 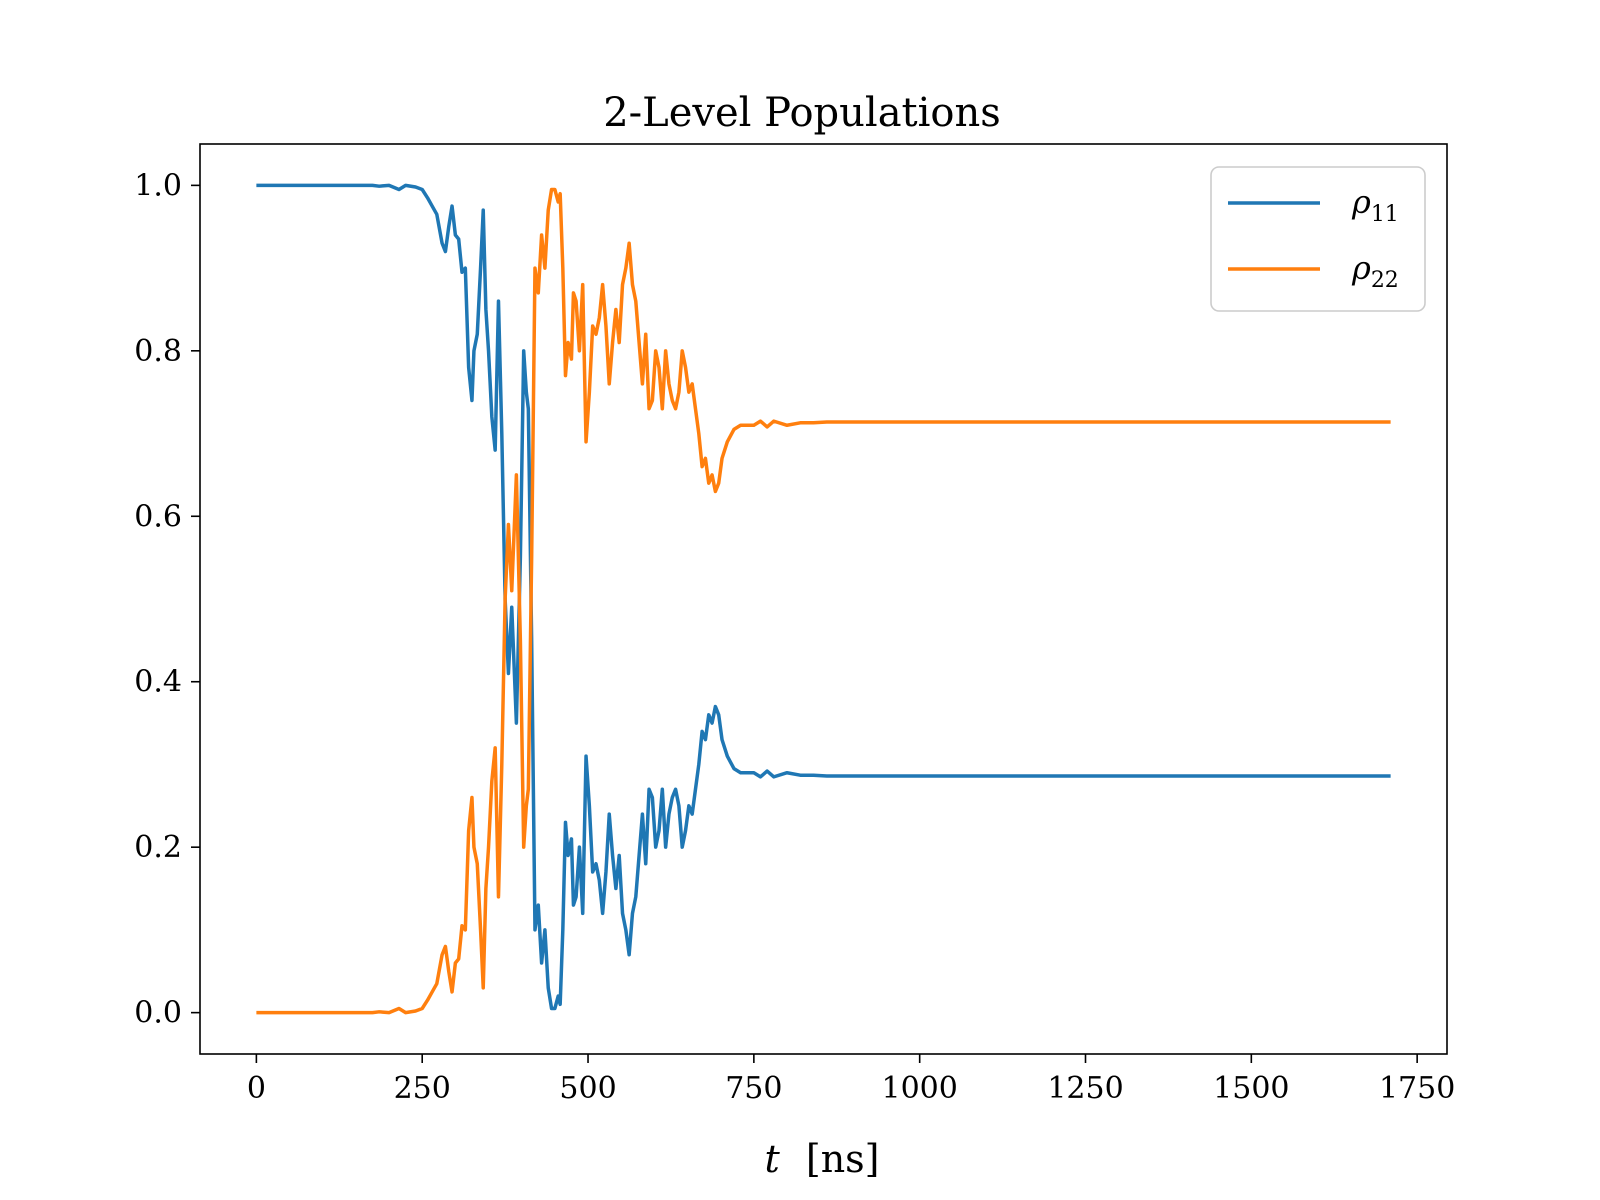 What do you see at coordinates (422, 1088) in the screenshot?
I see `x-tick-label: 250` at bounding box center [422, 1088].